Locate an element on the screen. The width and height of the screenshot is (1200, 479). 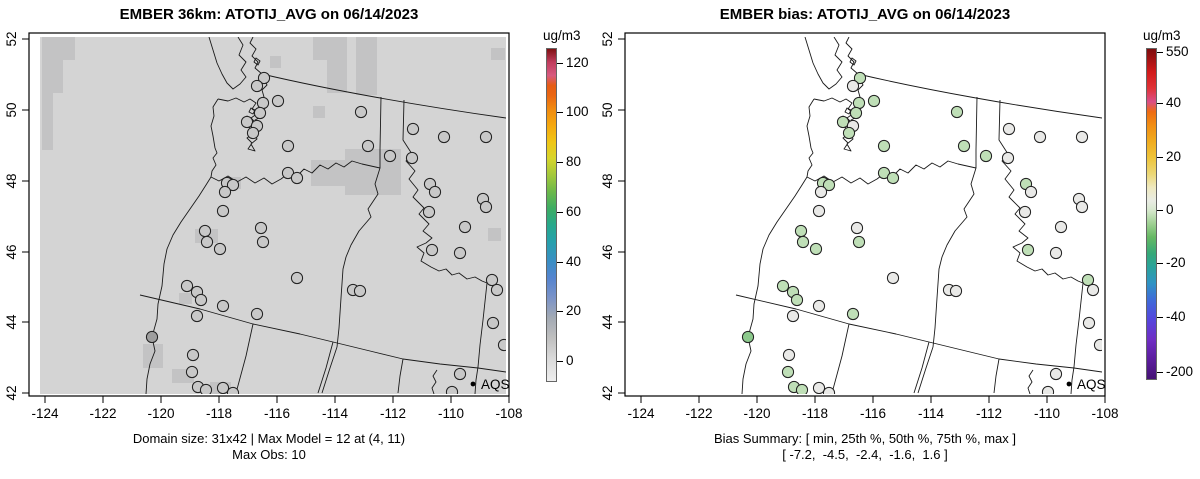
colorbar-tick-label: 20 is located at coordinates (1174, 156).